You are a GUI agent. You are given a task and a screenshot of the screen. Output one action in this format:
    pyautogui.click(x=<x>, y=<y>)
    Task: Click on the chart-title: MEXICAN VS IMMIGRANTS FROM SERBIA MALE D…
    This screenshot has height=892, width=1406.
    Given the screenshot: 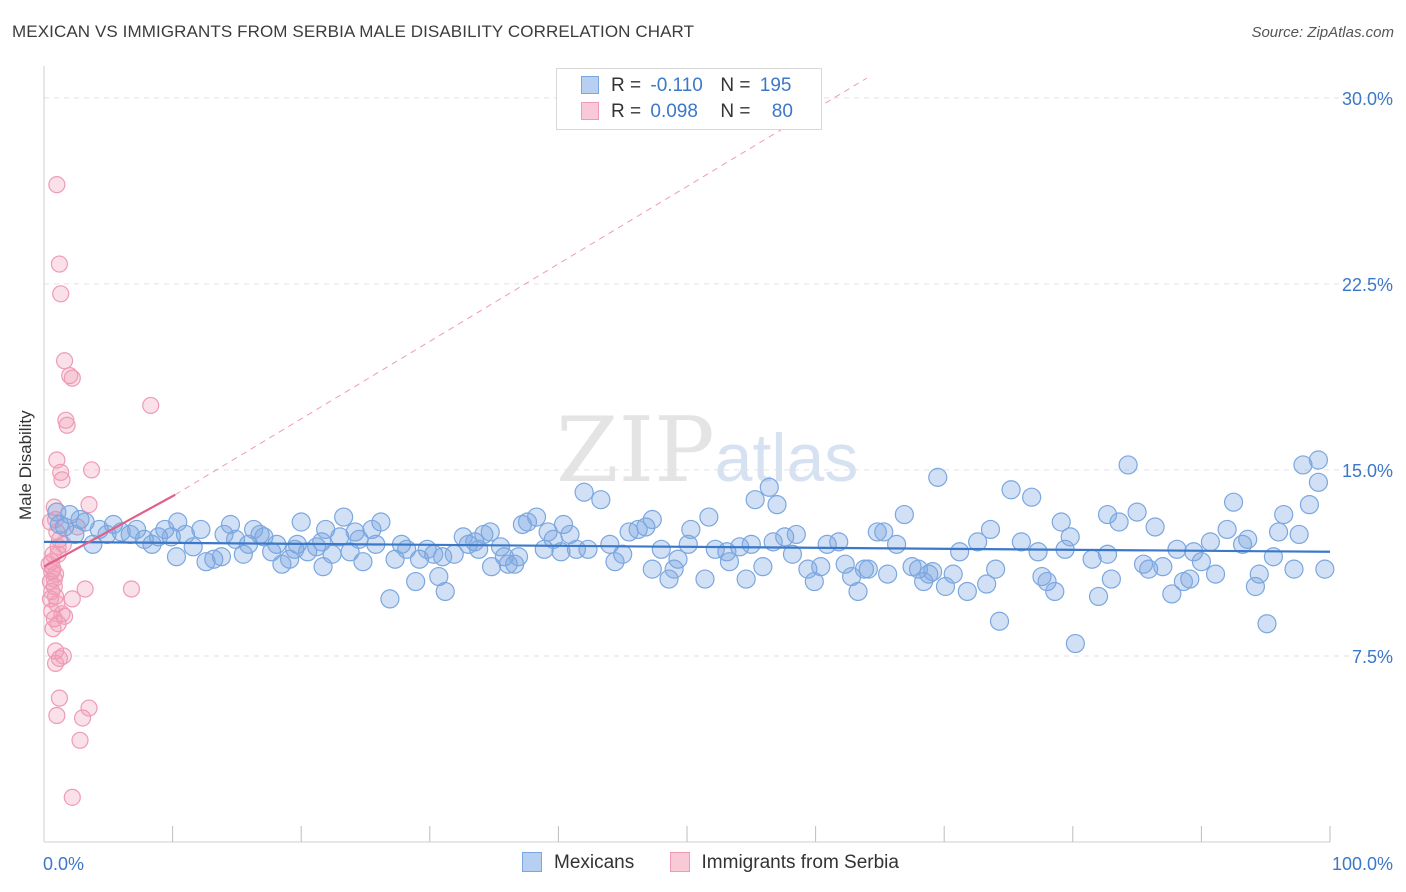 What is the action you would take?
    pyautogui.click(x=353, y=31)
    